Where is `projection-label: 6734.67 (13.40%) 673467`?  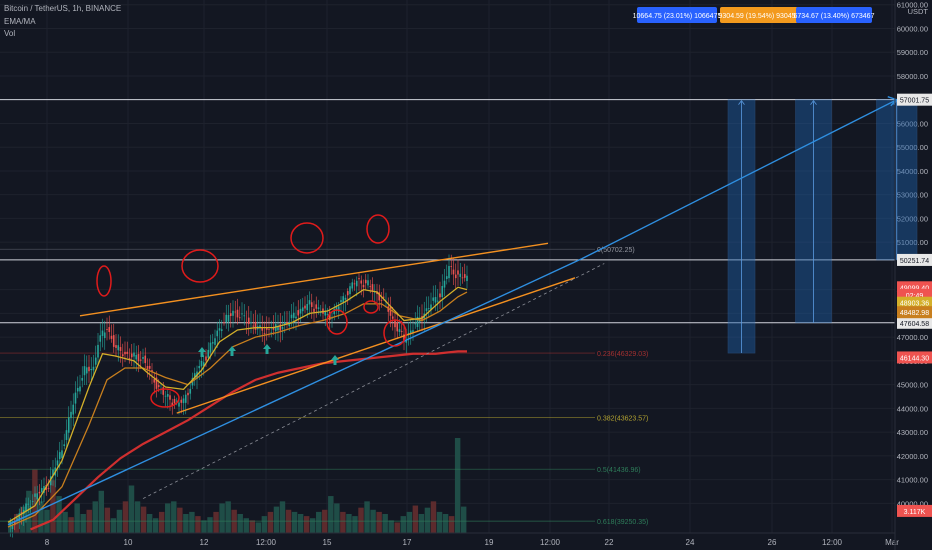 projection-label: 6734.67 (13.40%) 673467 is located at coordinates (834, 15).